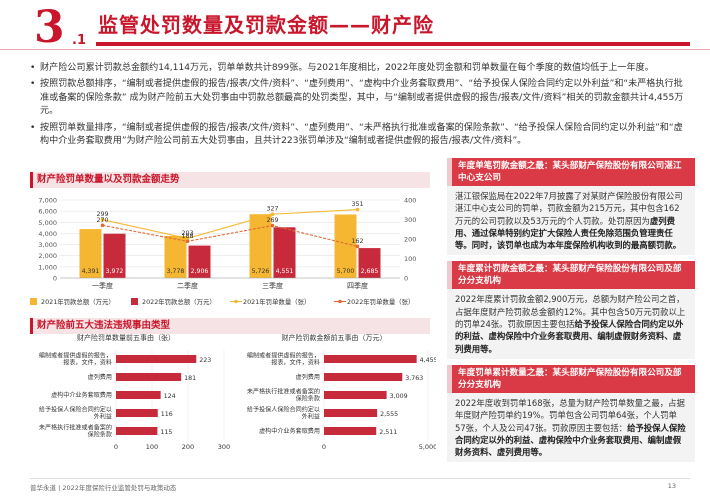 This screenshot has width=710, height=502. What do you see at coordinates (406, 279) in the screenshot?
I see `y-right-tick: 0` at bounding box center [406, 279].